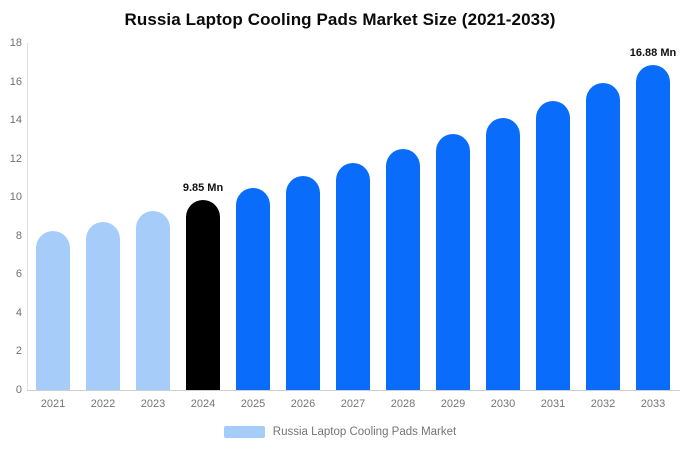  What do you see at coordinates (553, 404) in the screenshot?
I see `x-axis-label-2031: 2031` at bounding box center [553, 404].